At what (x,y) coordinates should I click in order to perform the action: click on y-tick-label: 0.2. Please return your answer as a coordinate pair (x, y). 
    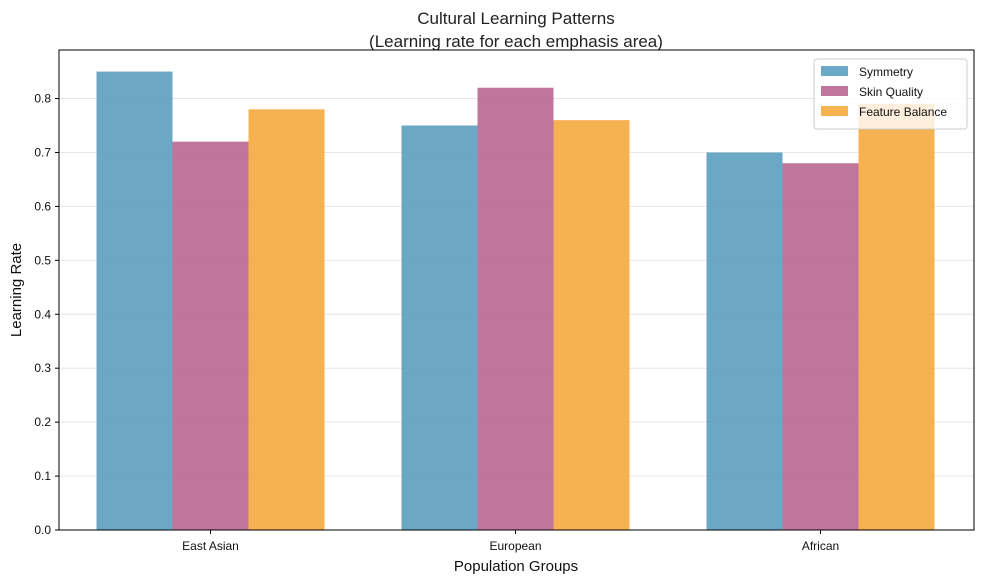
    Looking at the image, I should click on (42, 422).